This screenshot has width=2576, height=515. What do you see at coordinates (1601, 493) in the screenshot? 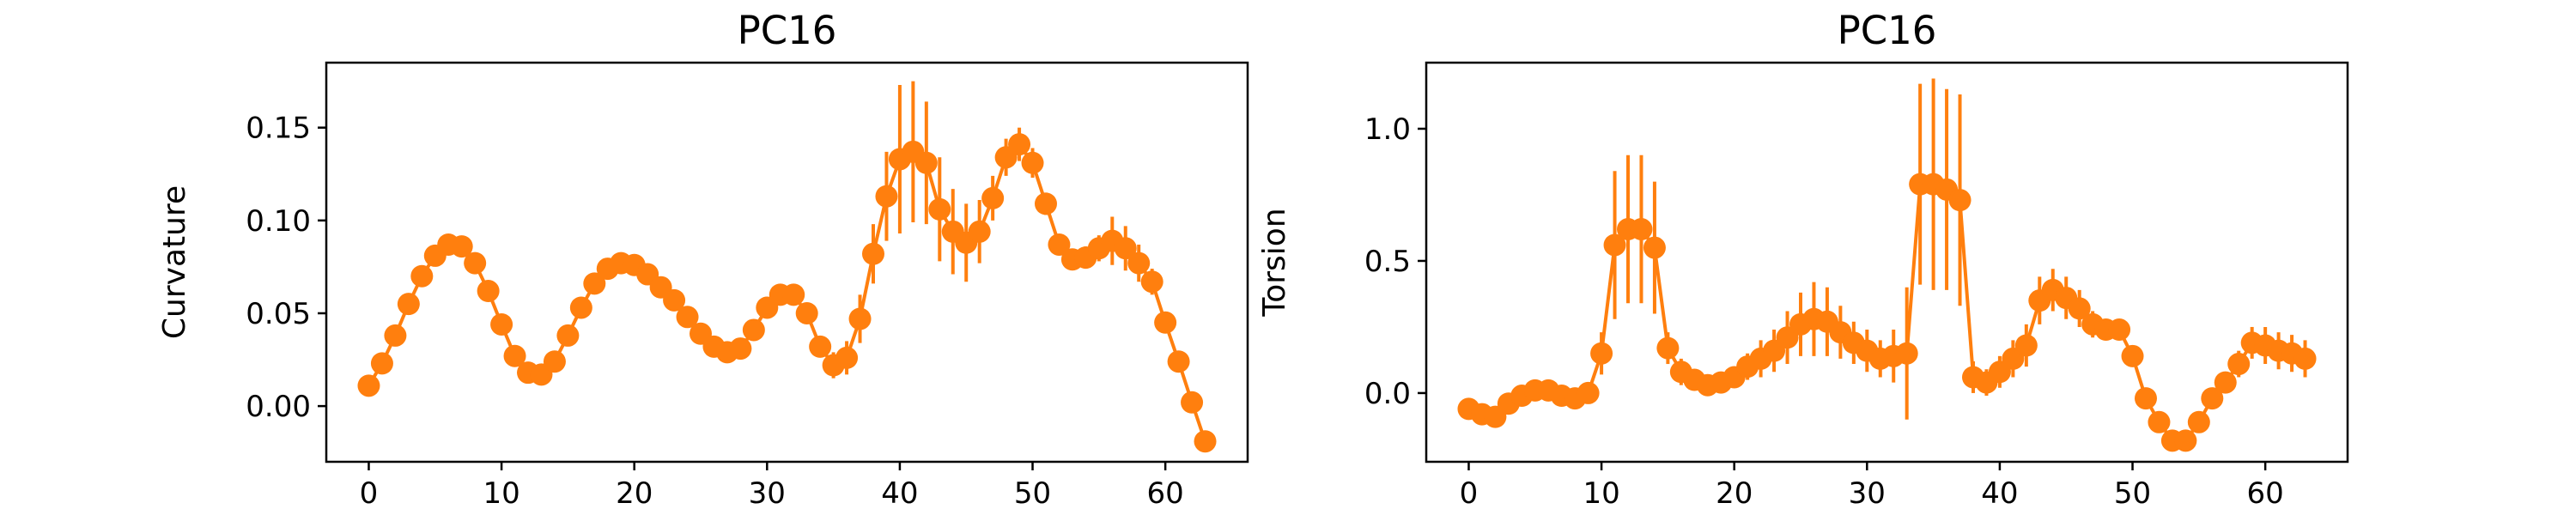
I see `torsion-x-tick-label: 10` at bounding box center [1601, 493].